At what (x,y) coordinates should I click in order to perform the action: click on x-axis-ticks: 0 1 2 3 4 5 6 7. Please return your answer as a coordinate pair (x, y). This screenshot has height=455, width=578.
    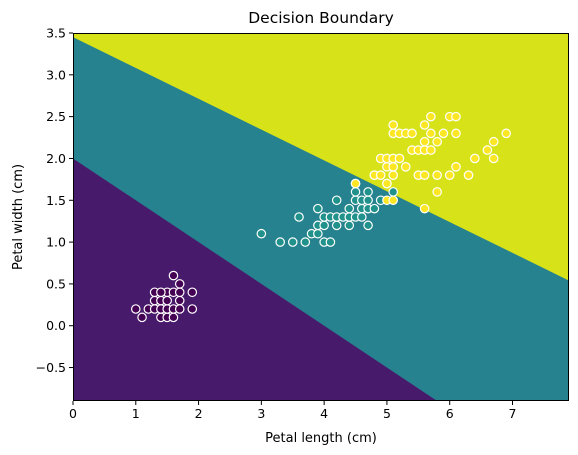
    Looking at the image, I should click on (292, 411).